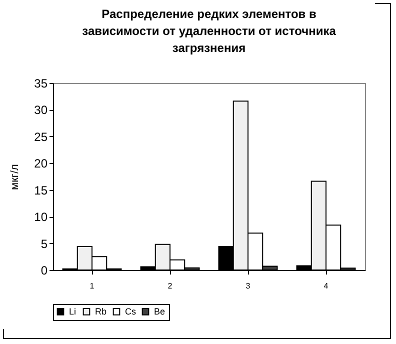  I want to click on legend-label: Rb, so click(101, 311).